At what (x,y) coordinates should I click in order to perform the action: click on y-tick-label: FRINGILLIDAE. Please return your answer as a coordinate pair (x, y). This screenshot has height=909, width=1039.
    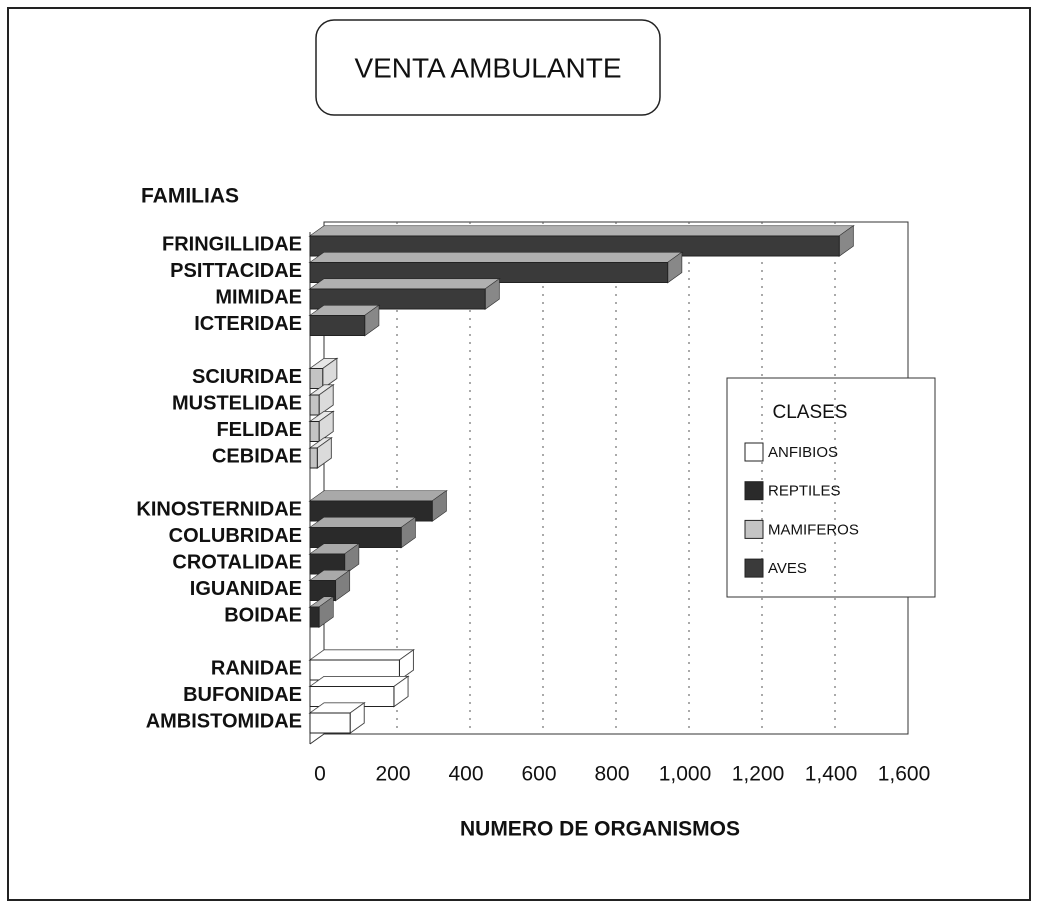
    Looking at the image, I should click on (232, 244).